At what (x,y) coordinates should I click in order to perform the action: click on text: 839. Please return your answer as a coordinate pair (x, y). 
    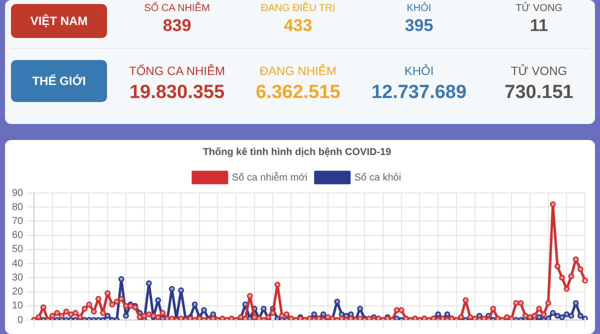
    Looking at the image, I should click on (177, 25).